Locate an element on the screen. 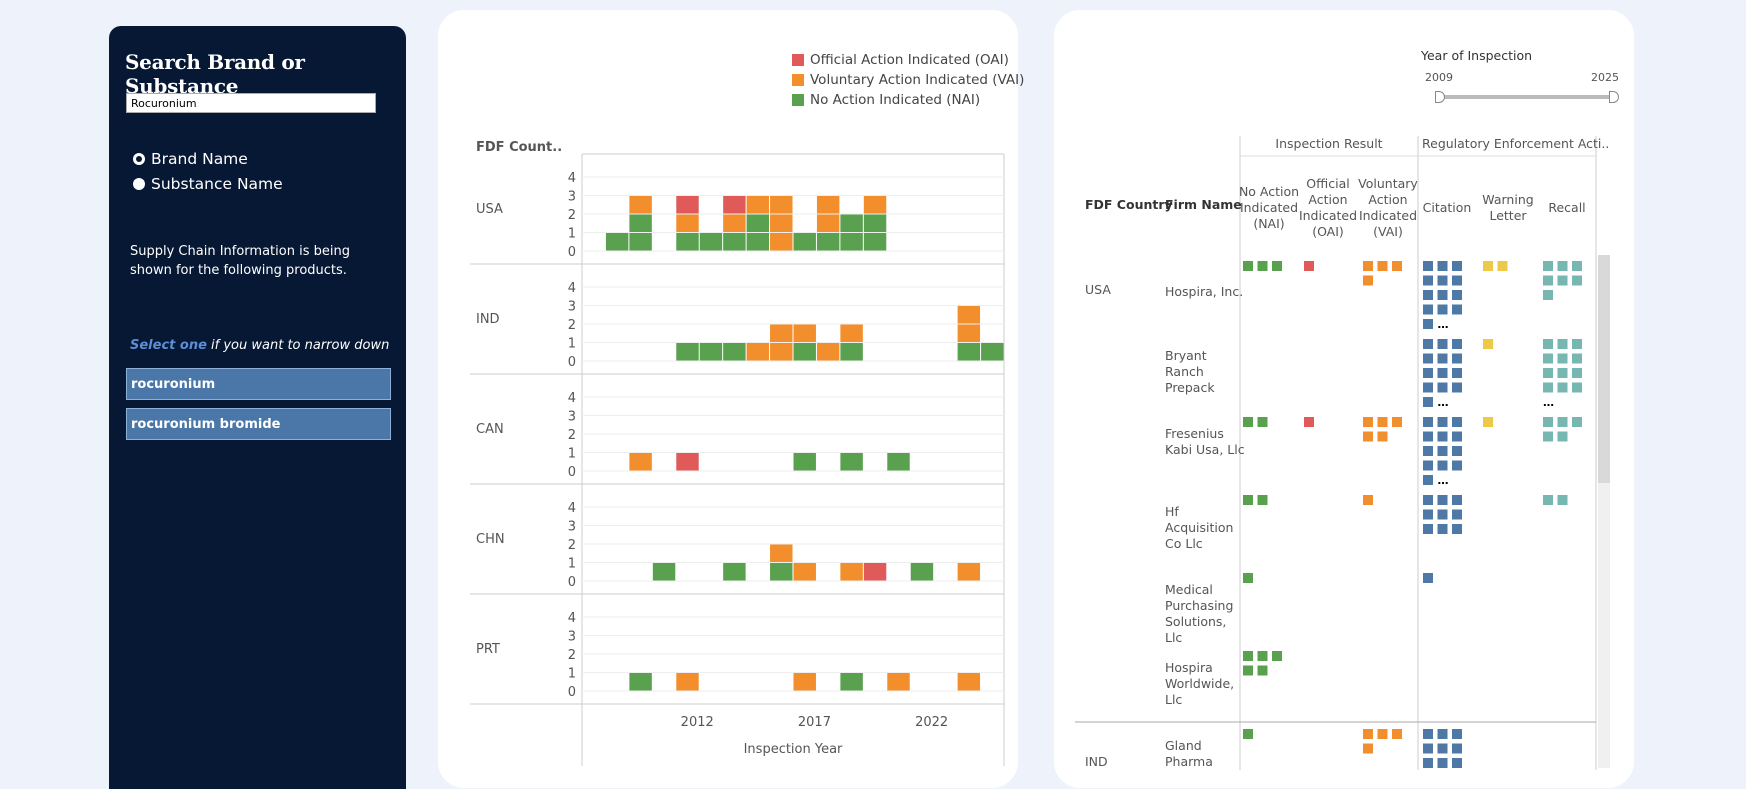  radio-selected-icon is located at coordinates (139, 159).